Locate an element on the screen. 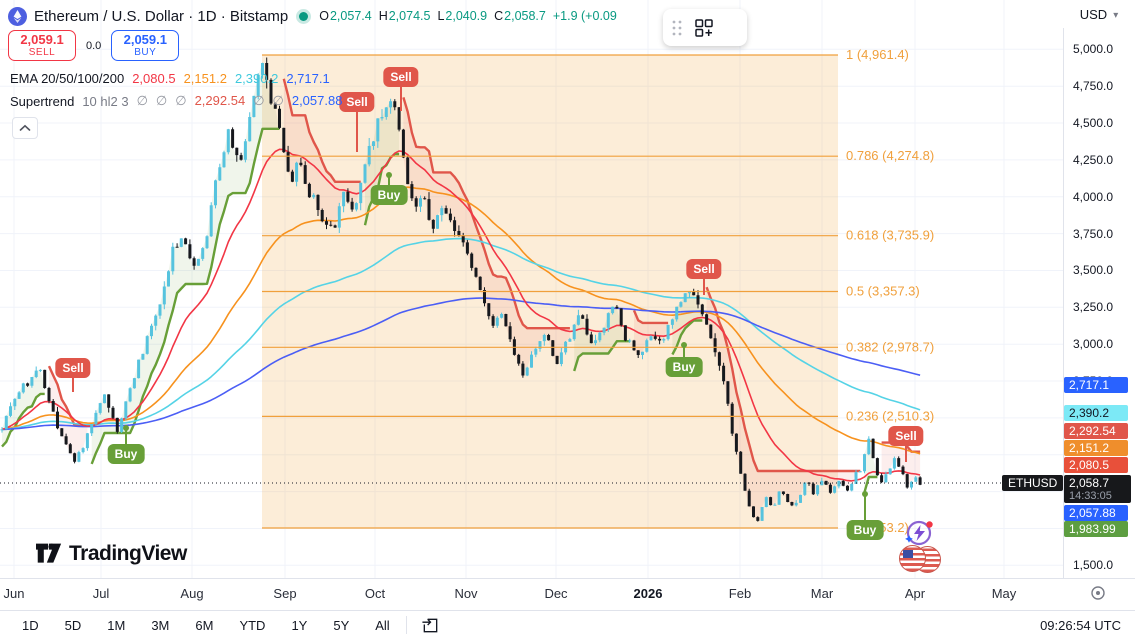  symbol-price-chip: ETHUSD is located at coordinates (1033, 483).